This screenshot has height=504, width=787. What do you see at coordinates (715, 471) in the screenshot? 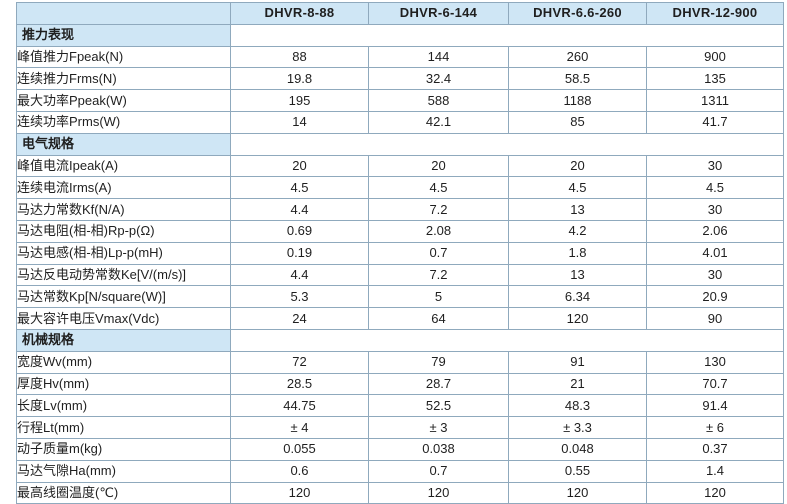
I see `value-cell: 1.4` at bounding box center [715, 471].